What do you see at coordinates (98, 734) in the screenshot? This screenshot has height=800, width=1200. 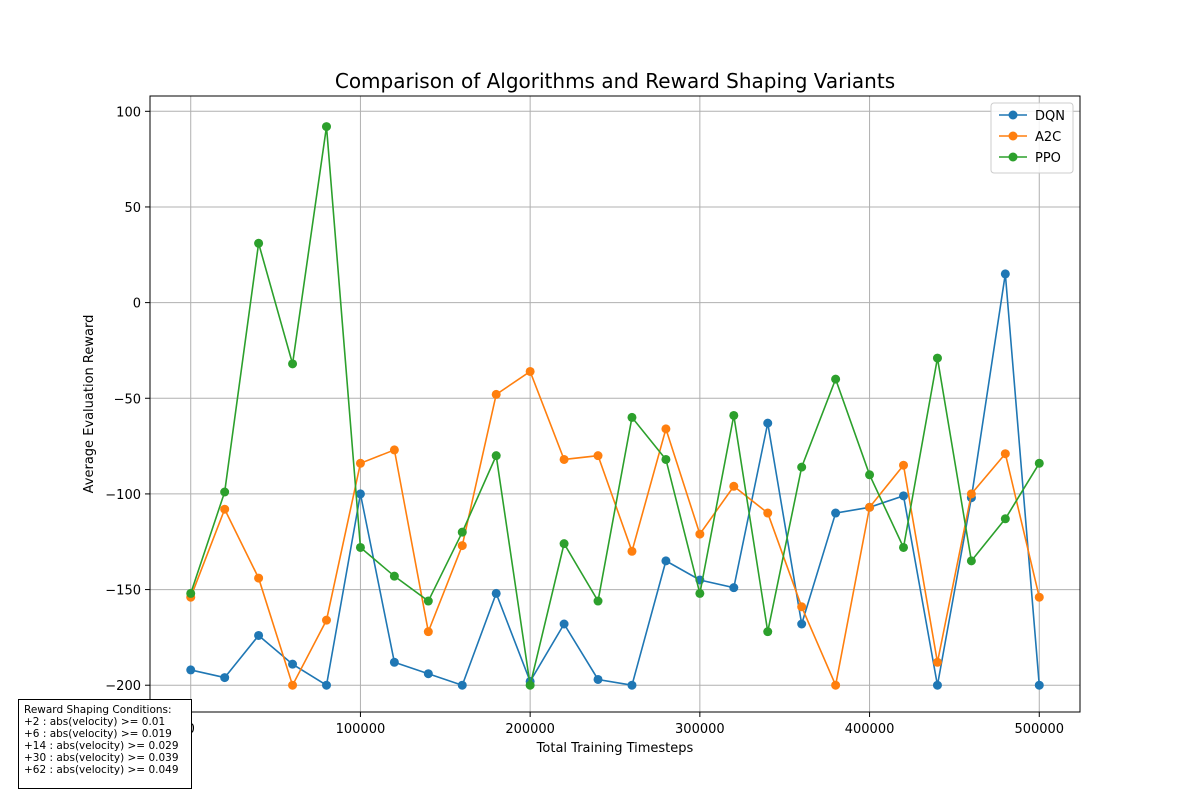 I see `annotation-line: +6 : abs(velocity) >= 0.019` at bounding box center [98, 734].